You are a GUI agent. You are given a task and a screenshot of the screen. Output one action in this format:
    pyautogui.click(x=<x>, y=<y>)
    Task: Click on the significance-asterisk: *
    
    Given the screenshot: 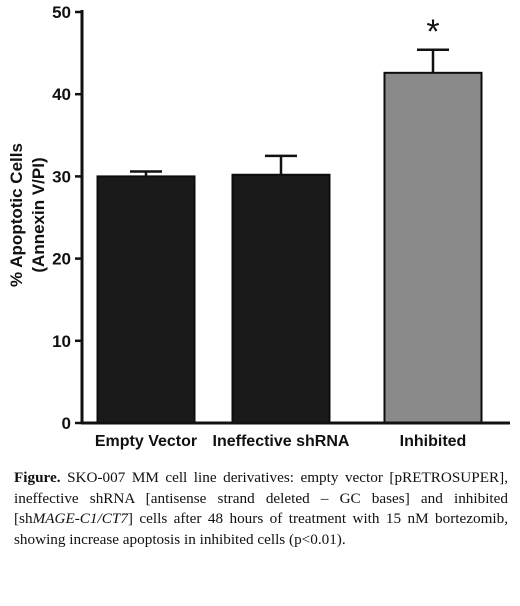 What is the action you would take?
    pyautogui.click(x=432, y=32)
    